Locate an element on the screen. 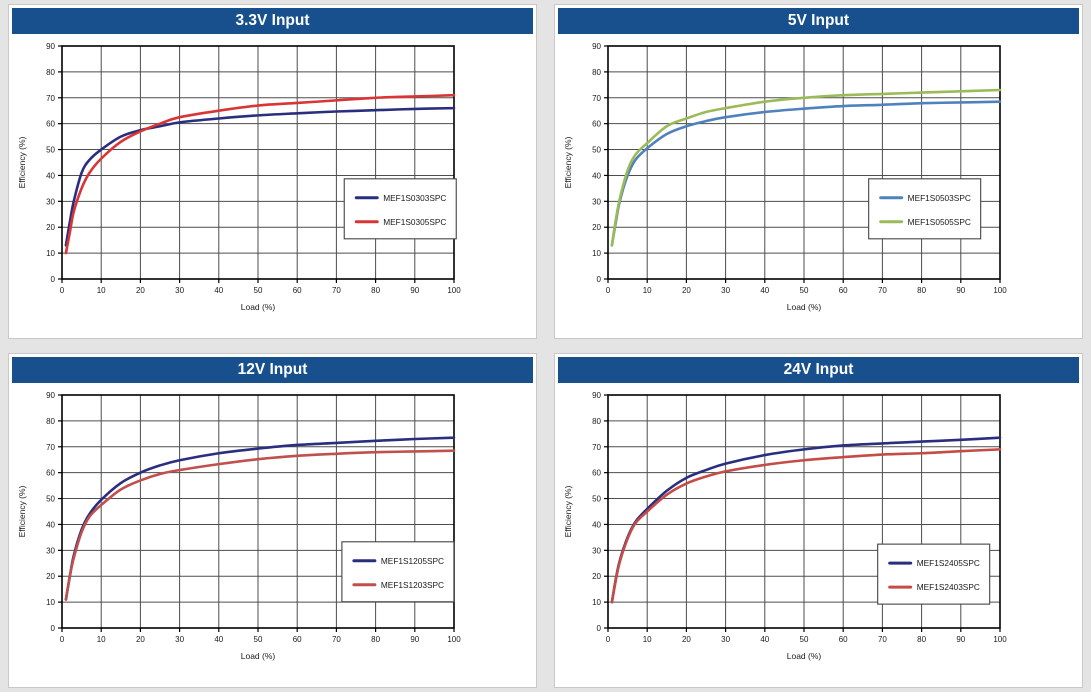 The image size is (1091, 692). legend: MEF1S2405SPC MEF1S2403SPC is located at coordinates (934, 574).